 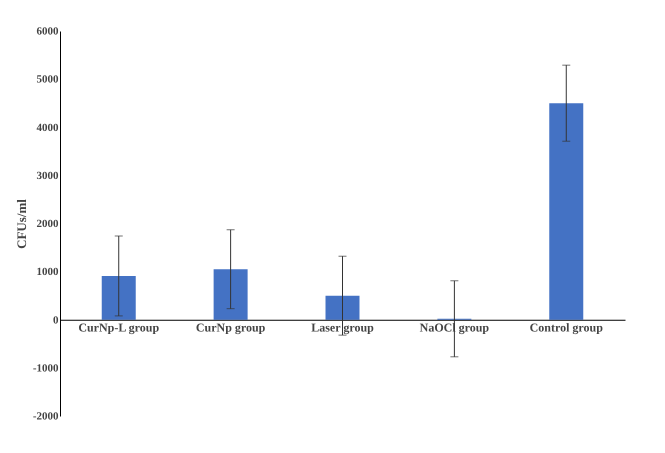 What do you see at coordinates (47, 176) in the screenshot?
I see `y-tick-label: 3000` at bounding box center [47, 176].